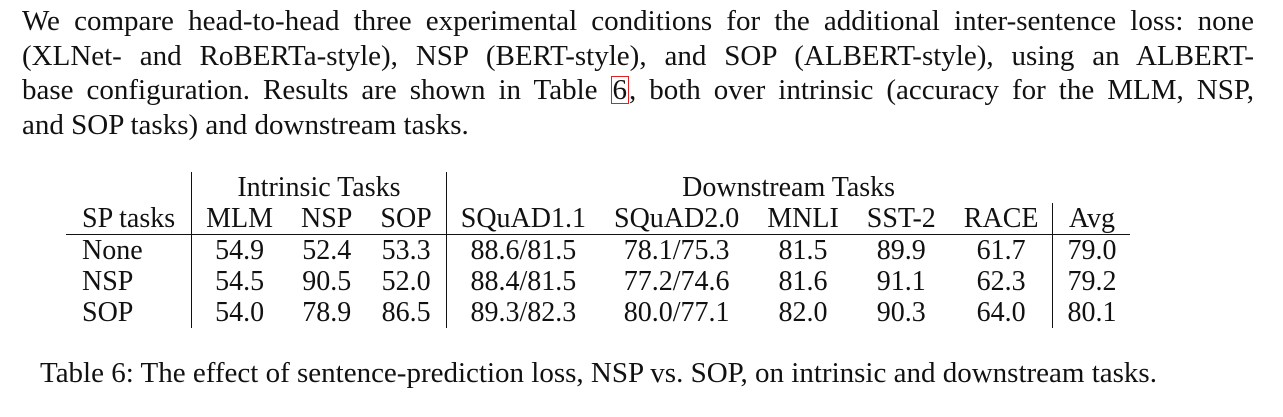  What do you see at coordinates (406, 218) in the screenshot?
I see `column-header-sop: SOP` at bounding box center [406, 218].